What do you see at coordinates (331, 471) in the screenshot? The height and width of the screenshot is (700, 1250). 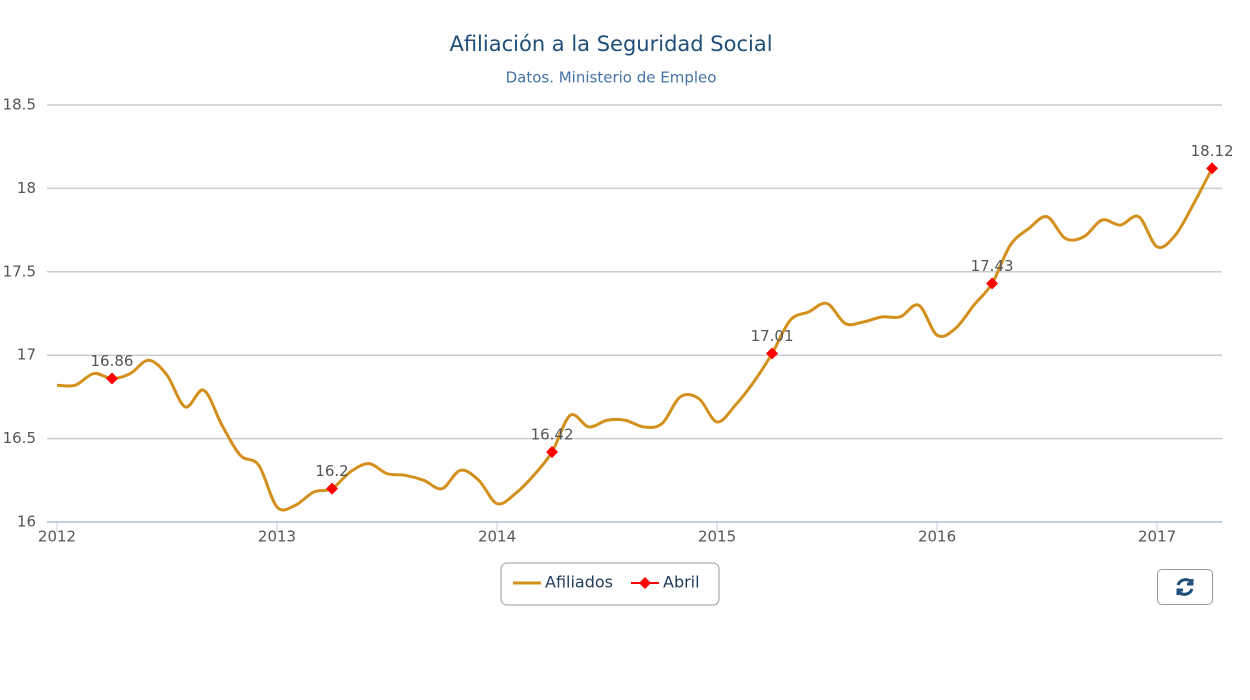 I see `data-label: 16.2` at bounding box center [331, 471].